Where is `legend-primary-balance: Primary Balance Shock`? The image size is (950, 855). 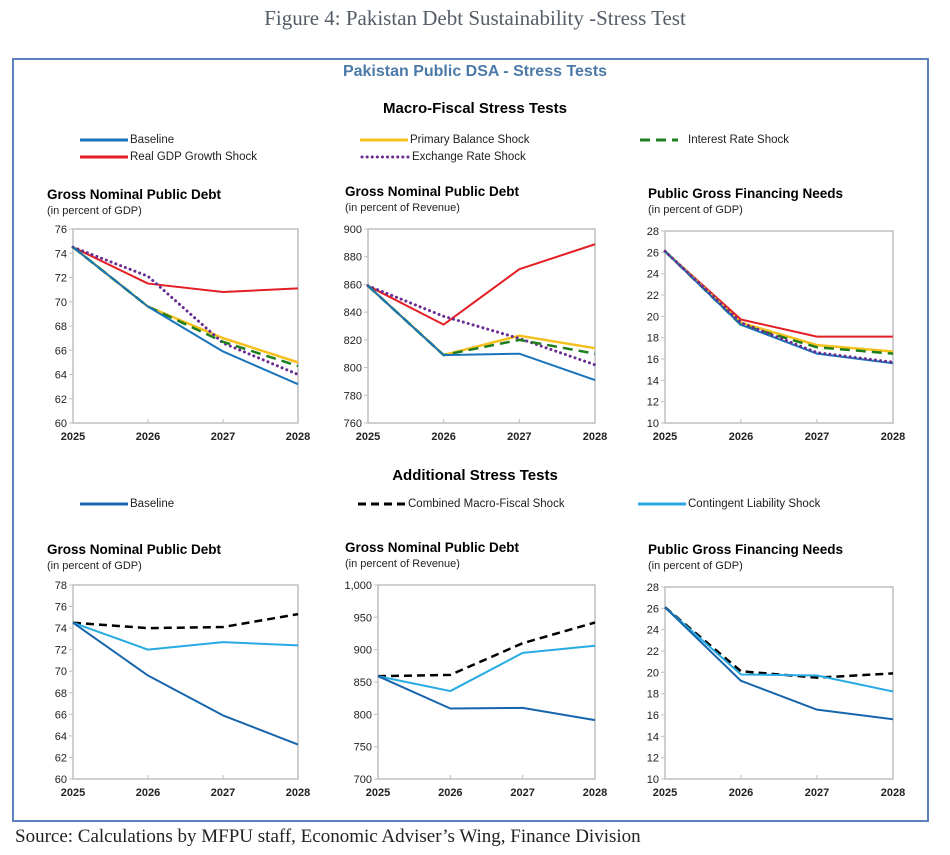
legend-primary-balance: Primary Balance Shock is located at coordinates (445, 140).